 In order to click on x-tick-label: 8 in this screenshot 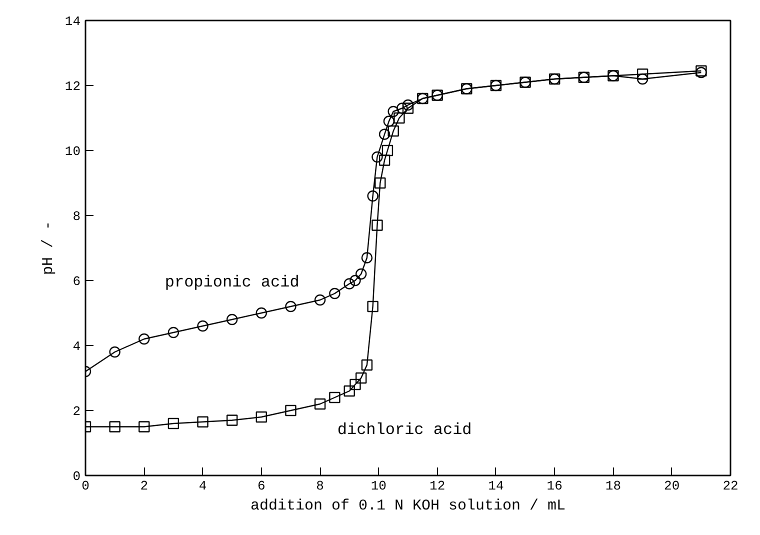, I will do `click(320, 486)`.